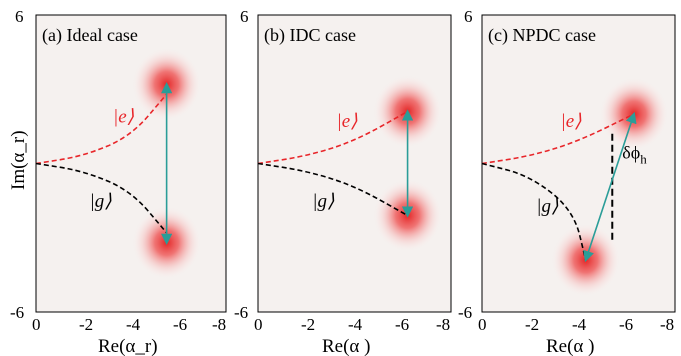 Image resolution: width=681 pixels, height=356 pixels. I want to click on phase-annotation: δϕh, so click(634, 155).